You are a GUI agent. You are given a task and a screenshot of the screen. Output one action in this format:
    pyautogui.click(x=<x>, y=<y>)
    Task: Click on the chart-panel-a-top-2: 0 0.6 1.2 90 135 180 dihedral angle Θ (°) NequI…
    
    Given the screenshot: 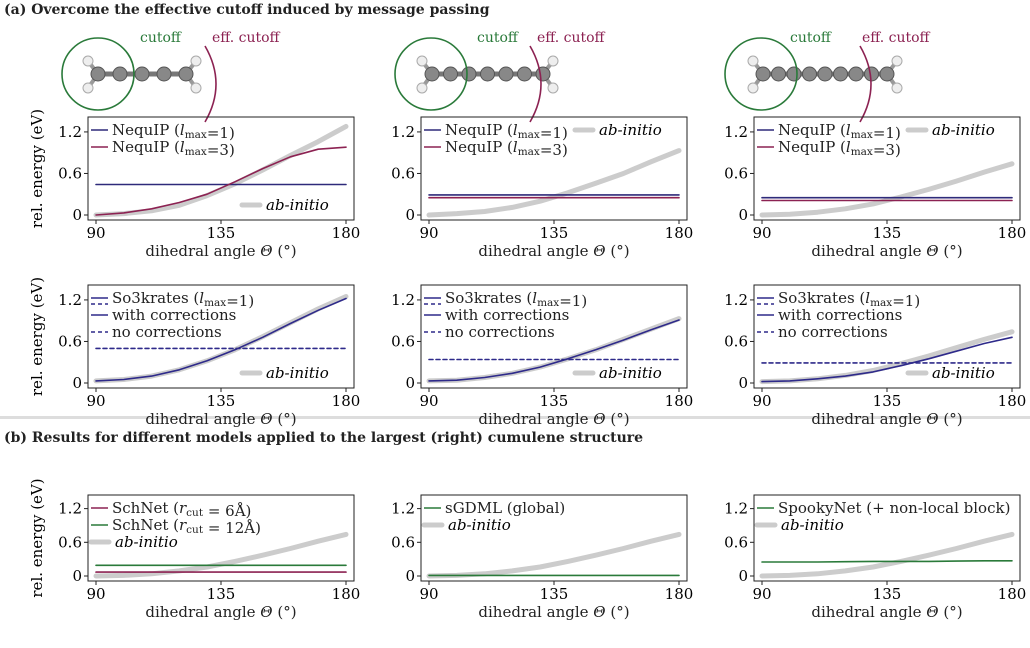 What is the action you would take?
    pyautogui.click(x=542, y=188)
    